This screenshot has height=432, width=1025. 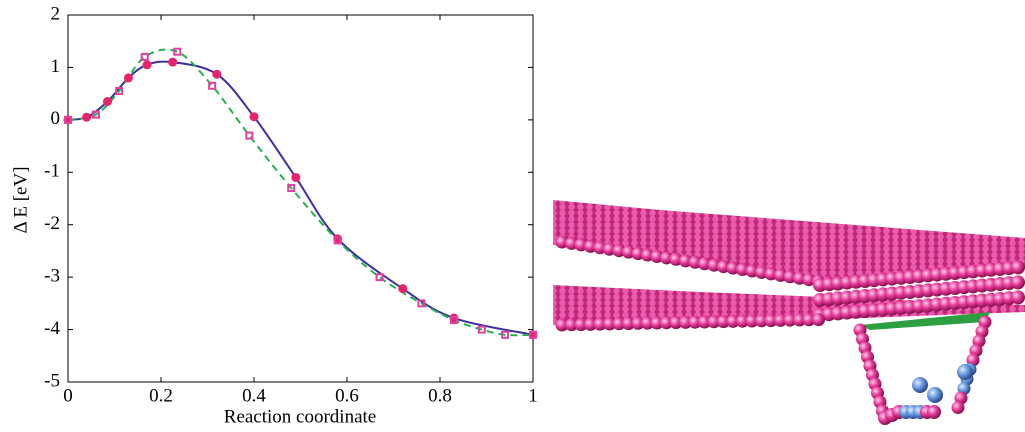 What do you see at coordinates (254, 395) in the screenshot?
I see `x-tick-label: 0.4` at bounding box center [254, 395].